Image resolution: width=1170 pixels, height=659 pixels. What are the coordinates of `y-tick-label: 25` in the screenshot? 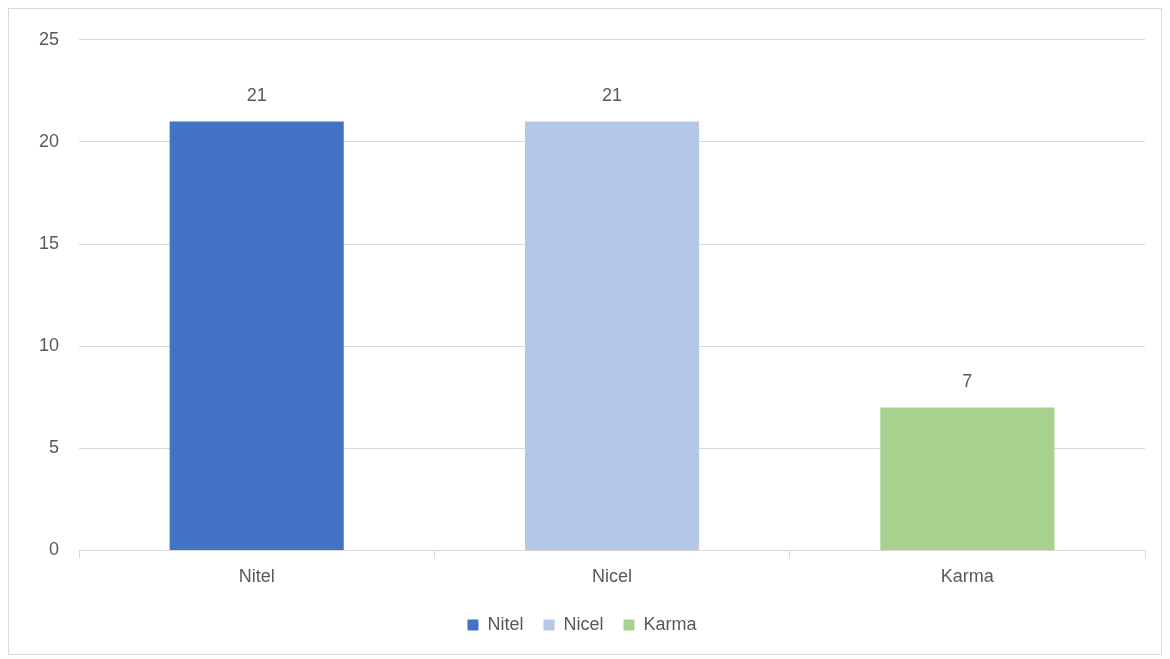 It's located at (49, 38).